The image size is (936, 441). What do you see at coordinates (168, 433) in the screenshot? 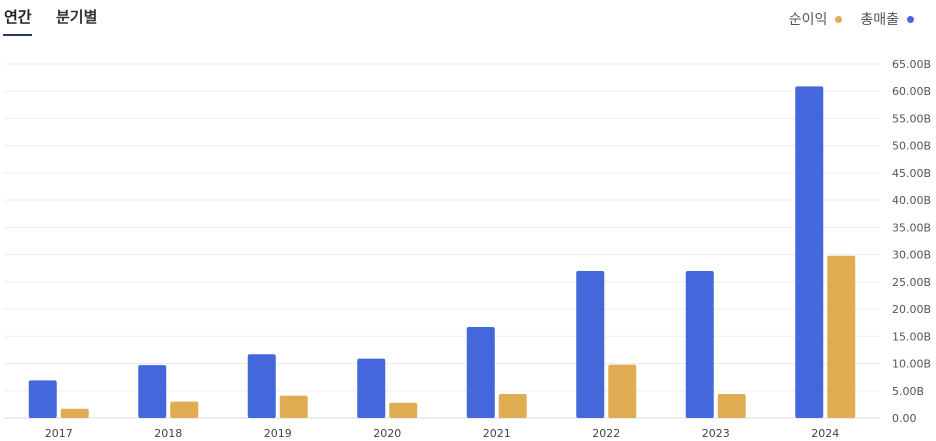
I see `x-tick-label: 2018` at bounding box center [168, 433].